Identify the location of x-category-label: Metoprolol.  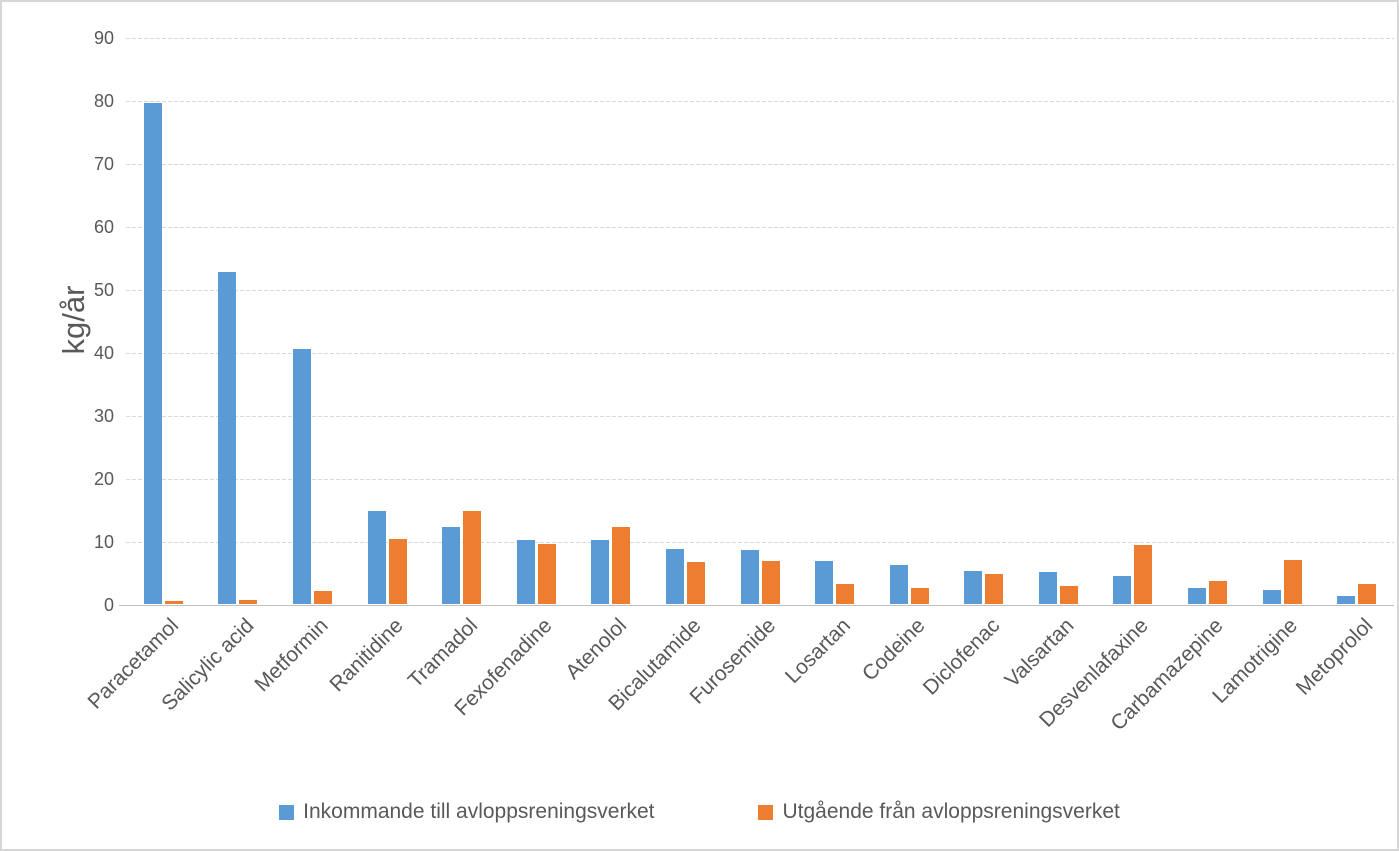
(1334, 657).